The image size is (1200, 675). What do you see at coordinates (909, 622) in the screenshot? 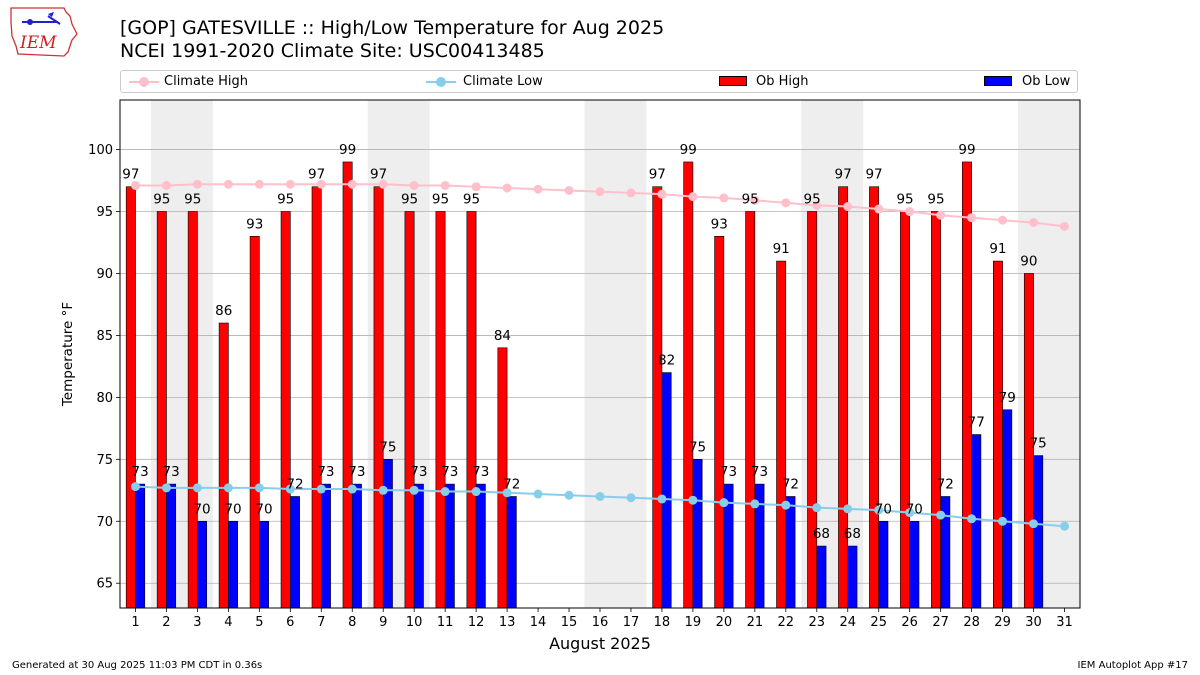
I see `x-tick-label: 26` at bounding box center [909, 622].